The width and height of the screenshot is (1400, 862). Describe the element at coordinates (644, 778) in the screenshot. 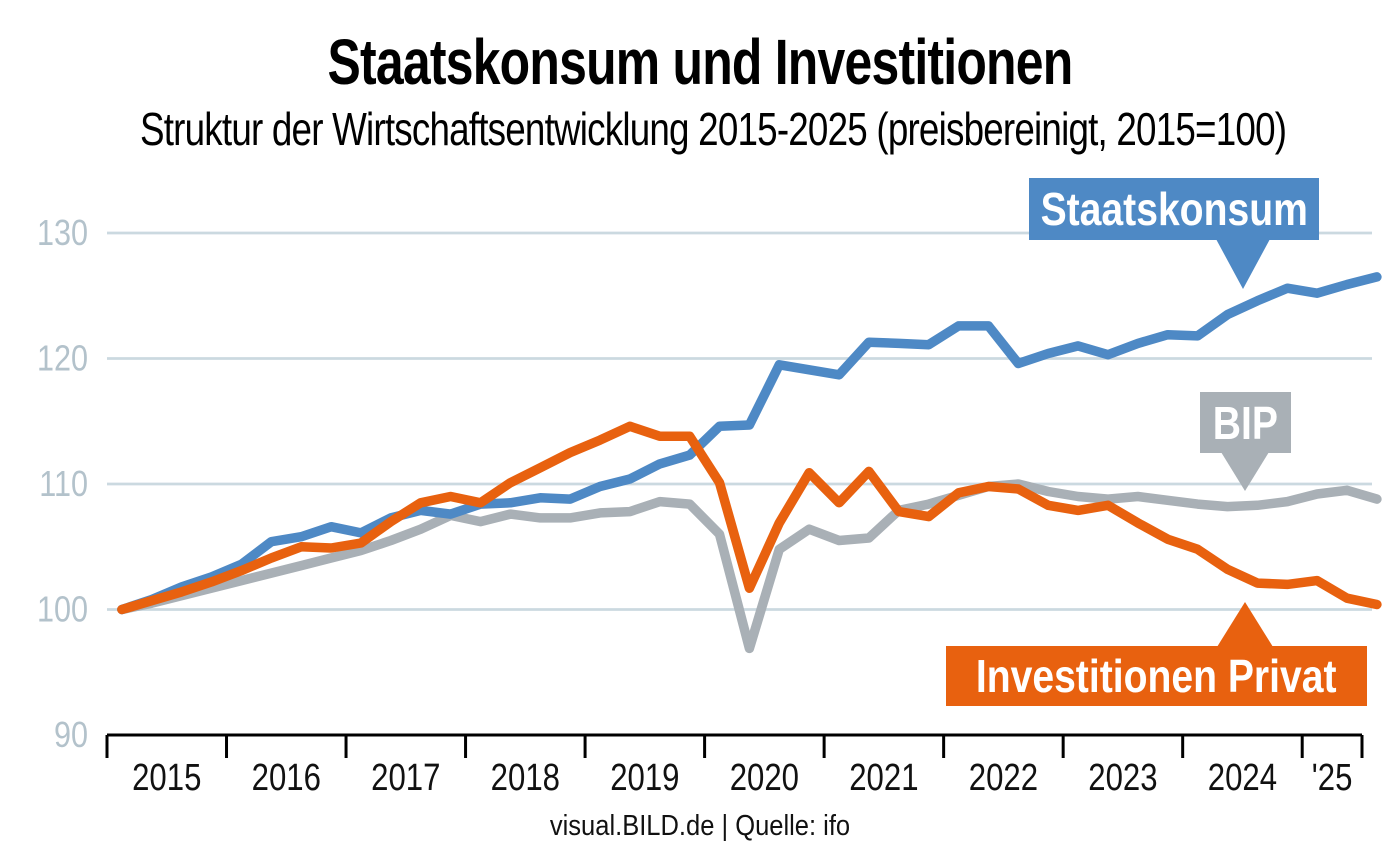

I see `x-axis-label-2019: 2019` at that location.